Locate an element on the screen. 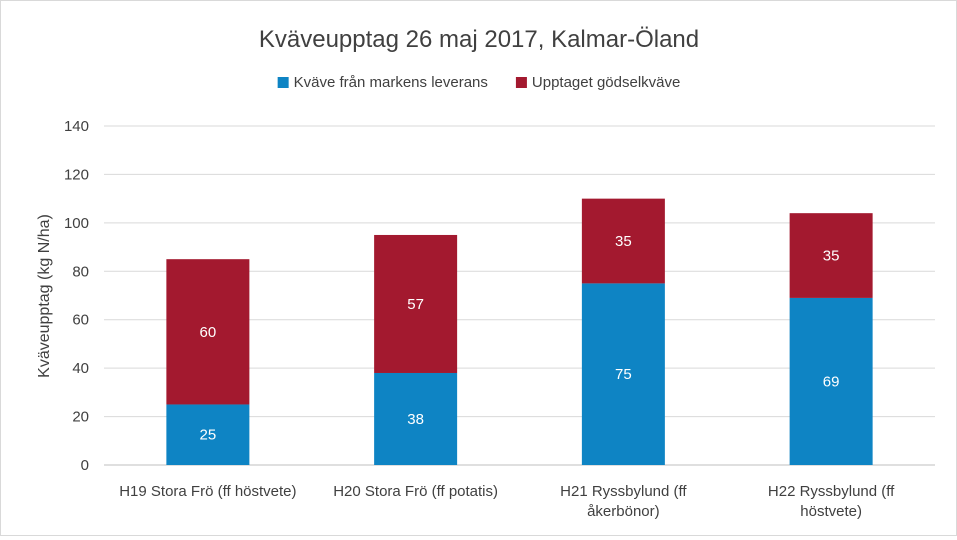 The width and height of the screenshot is (957, 540). data-label: 60 is located at coordinates (208, 332).